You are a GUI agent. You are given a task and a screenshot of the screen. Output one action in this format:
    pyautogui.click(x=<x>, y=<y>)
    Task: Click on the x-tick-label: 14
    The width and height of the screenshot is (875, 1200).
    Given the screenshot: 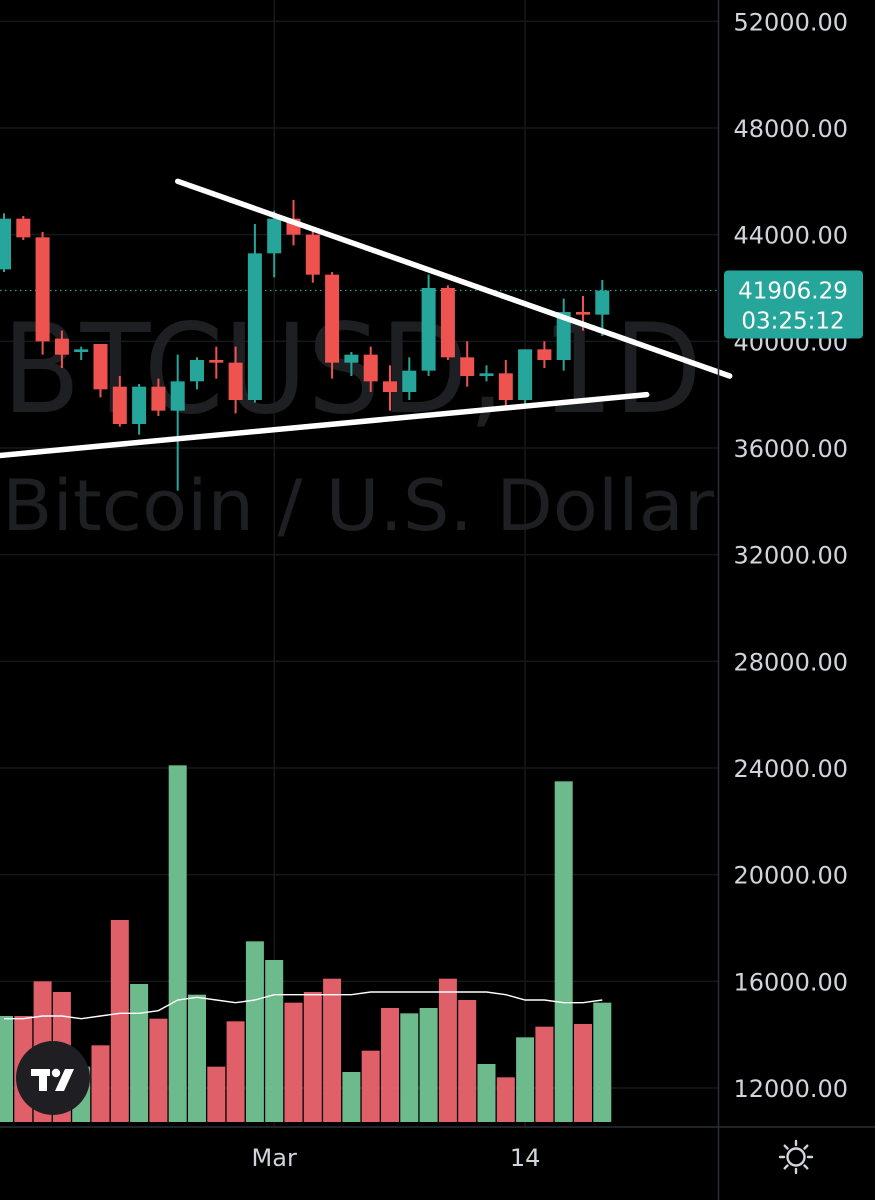 What is the action you would take?
    pyautogui.click(x=525, y=1158)
    